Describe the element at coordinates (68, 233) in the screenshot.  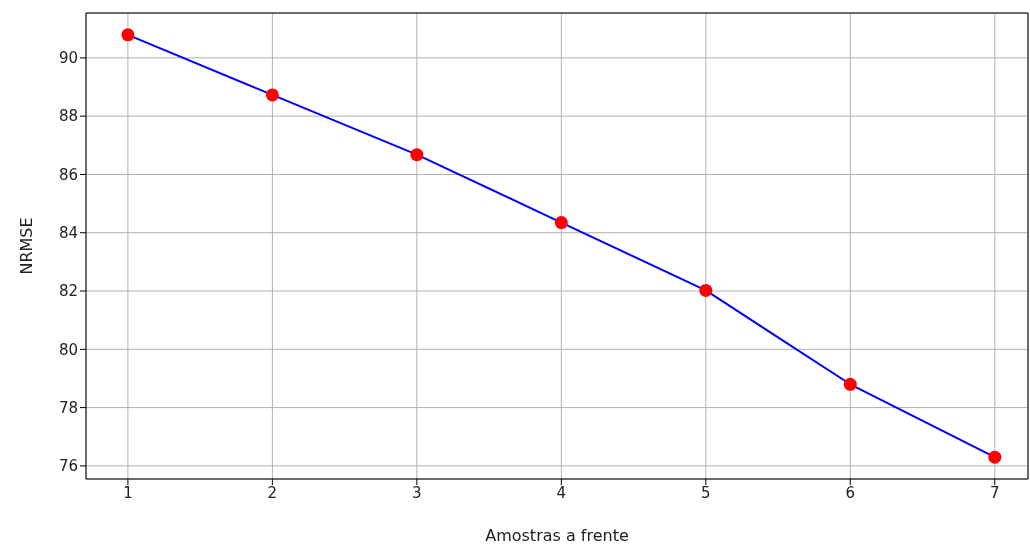
I see `y-tick-label: 84` at that location.